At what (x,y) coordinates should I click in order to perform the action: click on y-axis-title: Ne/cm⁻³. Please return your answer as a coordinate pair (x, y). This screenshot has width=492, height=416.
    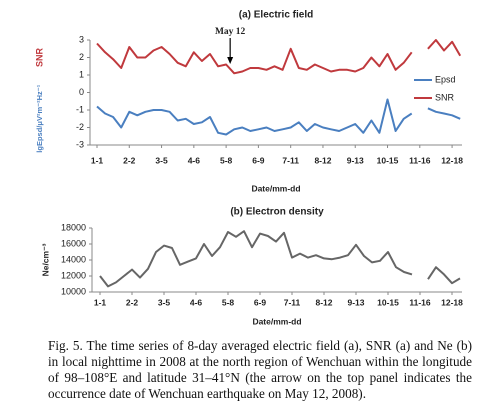
    Looking at the image, I should click on (45, 259).